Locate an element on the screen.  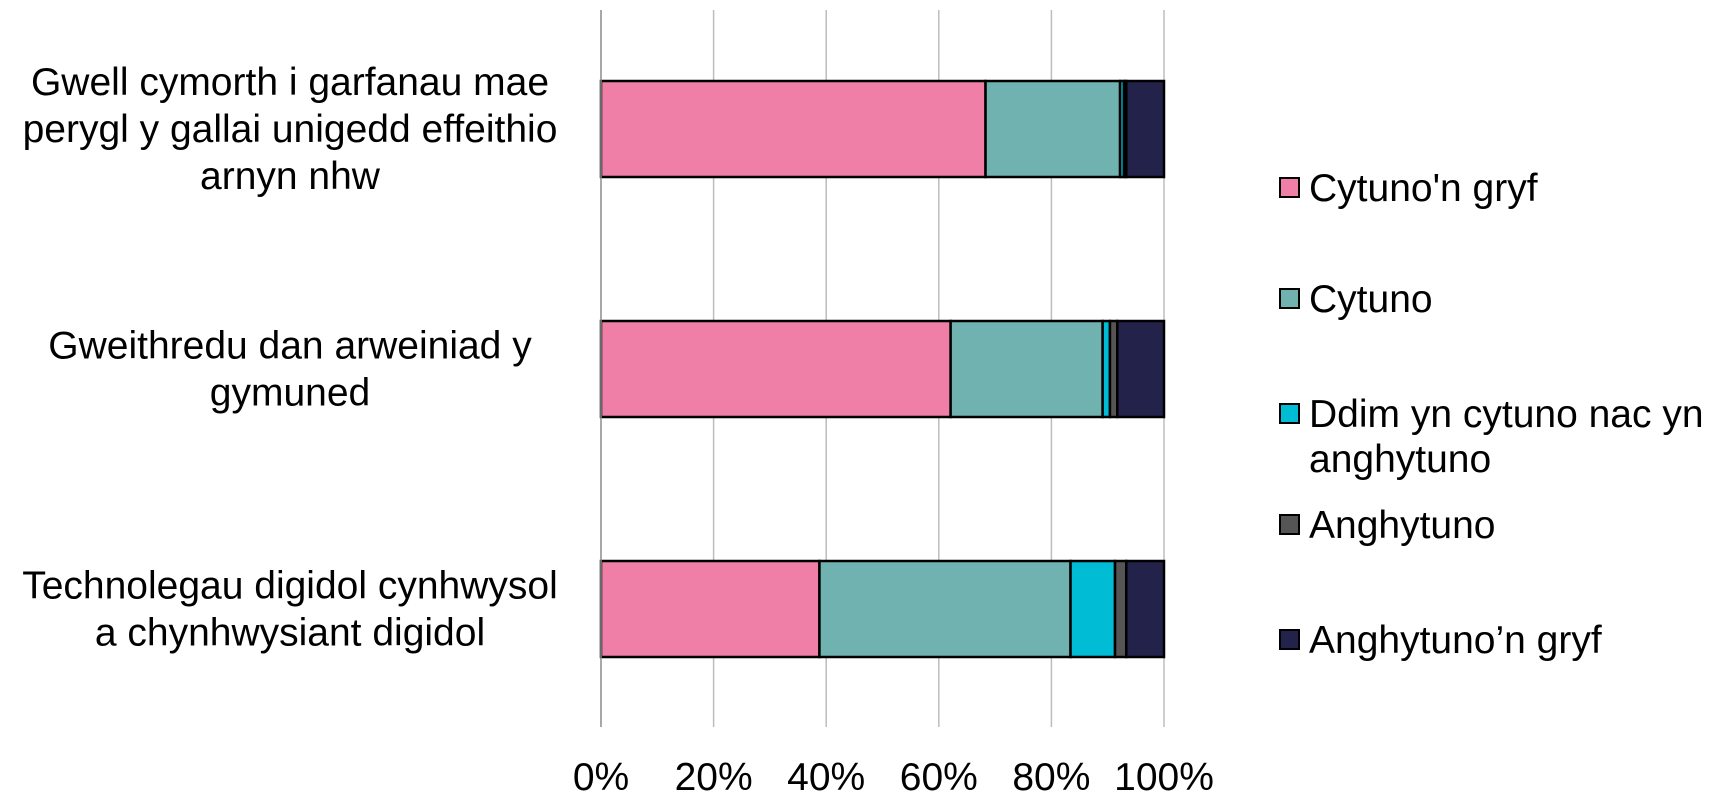
x-tick-label: 40% is located at coordinates (826, 774).